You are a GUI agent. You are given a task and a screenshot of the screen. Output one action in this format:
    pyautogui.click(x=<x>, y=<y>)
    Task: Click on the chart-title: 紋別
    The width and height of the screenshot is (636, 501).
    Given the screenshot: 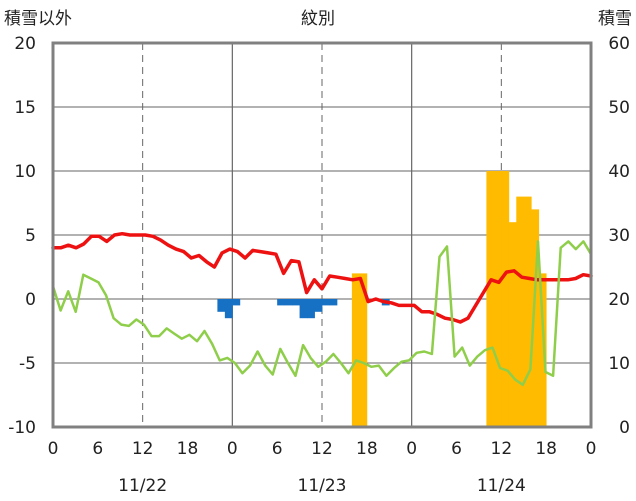 What is the action you would take?
    pyautogui.click(x=318, y=19)
    